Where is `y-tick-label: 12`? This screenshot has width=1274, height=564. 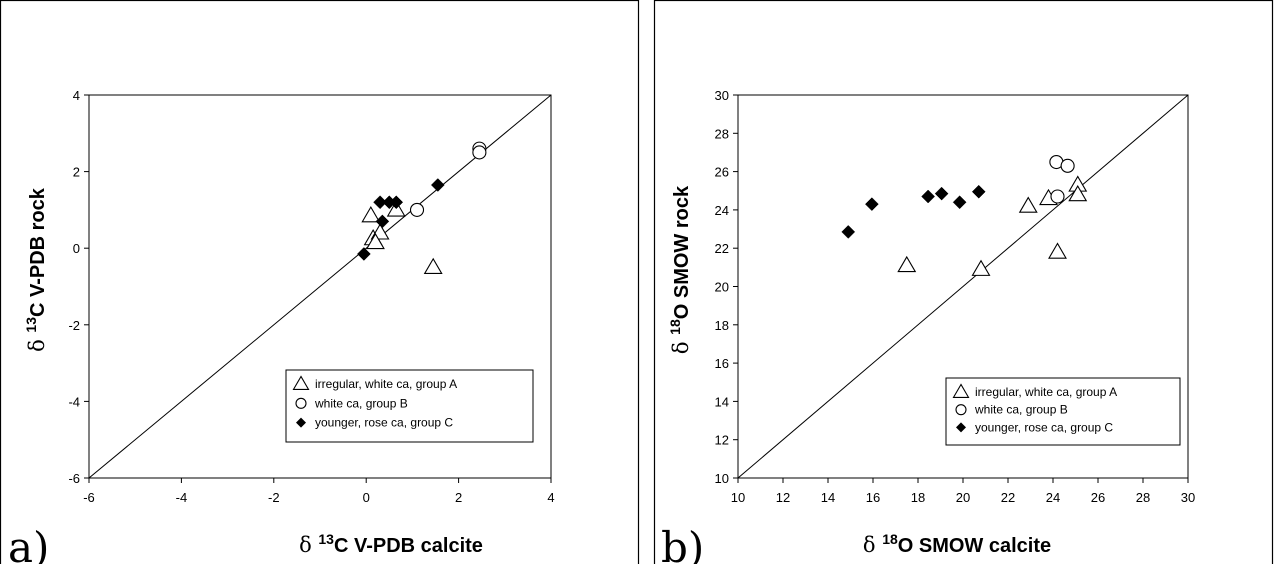 y-tick-label: 12 is located at coordinates (722, 440).